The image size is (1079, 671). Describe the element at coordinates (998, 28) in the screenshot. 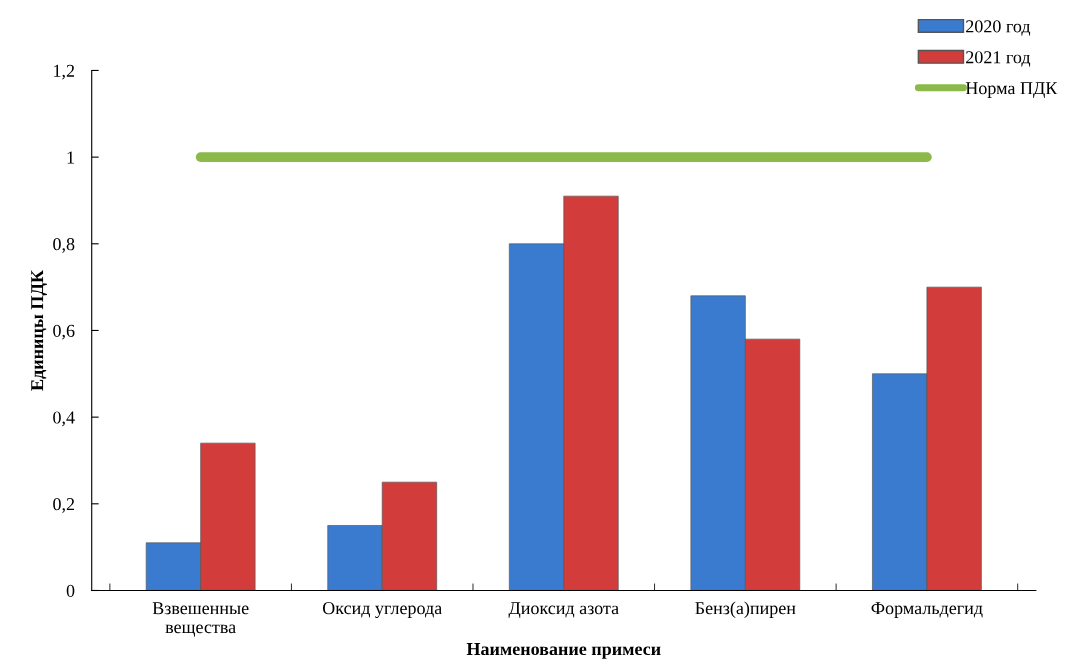

I see `legend-label: 2020 год` at that location.